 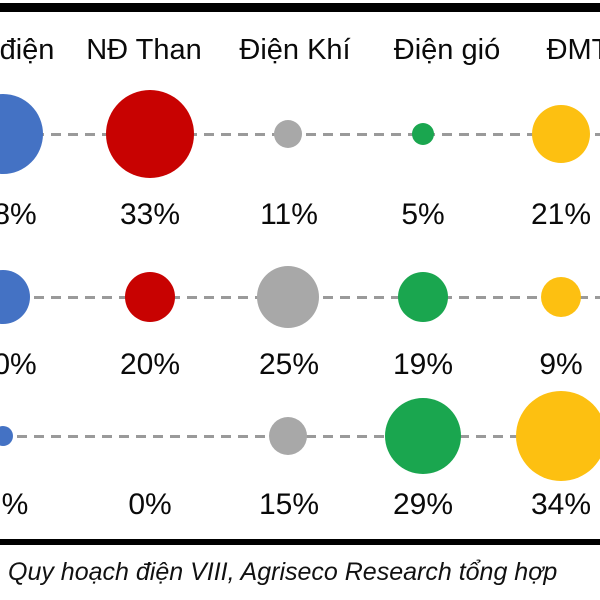 What do you see at coordinates (561, 214) in the screenshot?
I see `bubble-value-label: 21%` at bounding box center [561, 214].